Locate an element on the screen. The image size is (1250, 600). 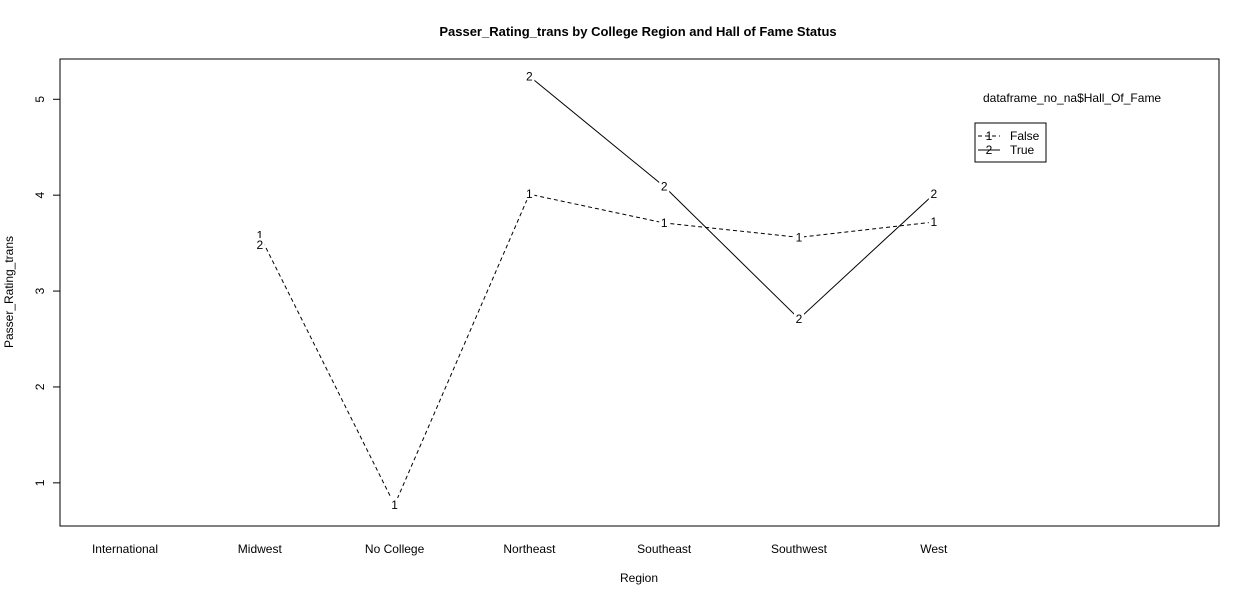
y-axis: 1 2 3 4 5 is located at coordinates (47, 291).